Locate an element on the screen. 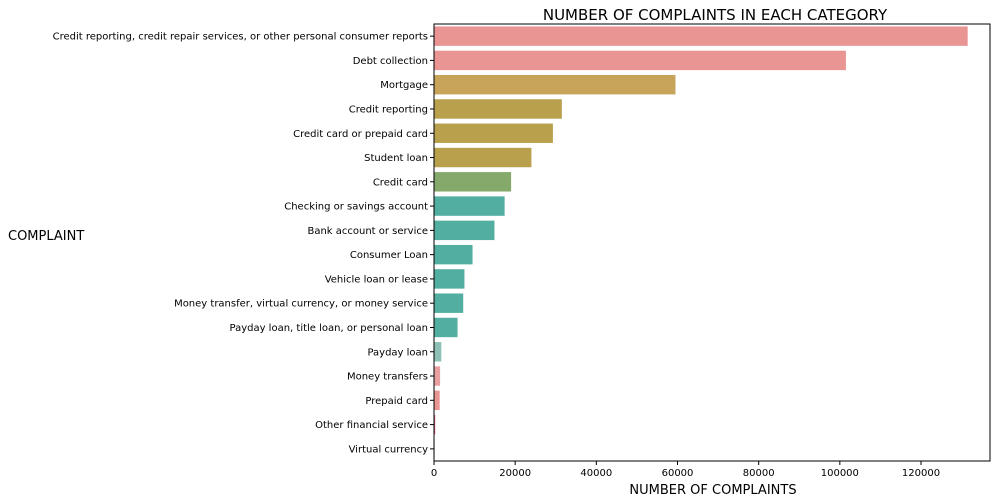 The height and width of the screenshot is (502, 999). x-tick-label: 20000 is located at coordinates (515, 473).